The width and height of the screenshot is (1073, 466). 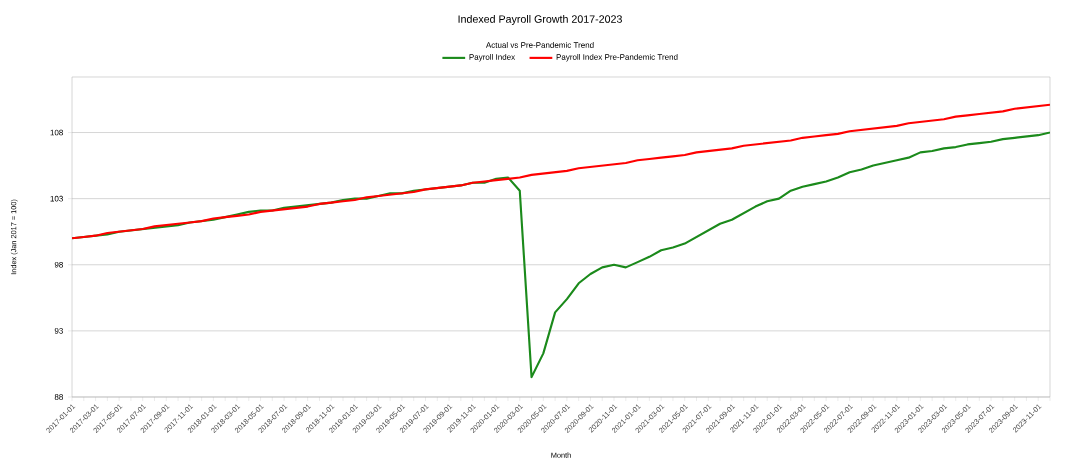 I want to click on y-tick-label: 108, so click(x=56, y=132).